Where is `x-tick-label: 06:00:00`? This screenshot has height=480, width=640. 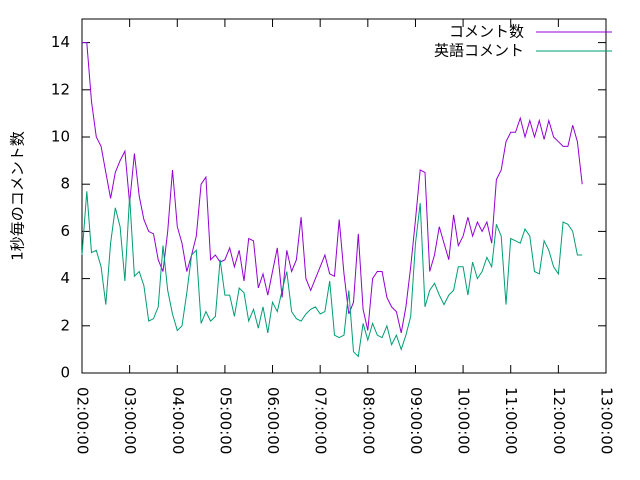
x-tick-label: 06:00:00 is located at coordinates (273, 420).